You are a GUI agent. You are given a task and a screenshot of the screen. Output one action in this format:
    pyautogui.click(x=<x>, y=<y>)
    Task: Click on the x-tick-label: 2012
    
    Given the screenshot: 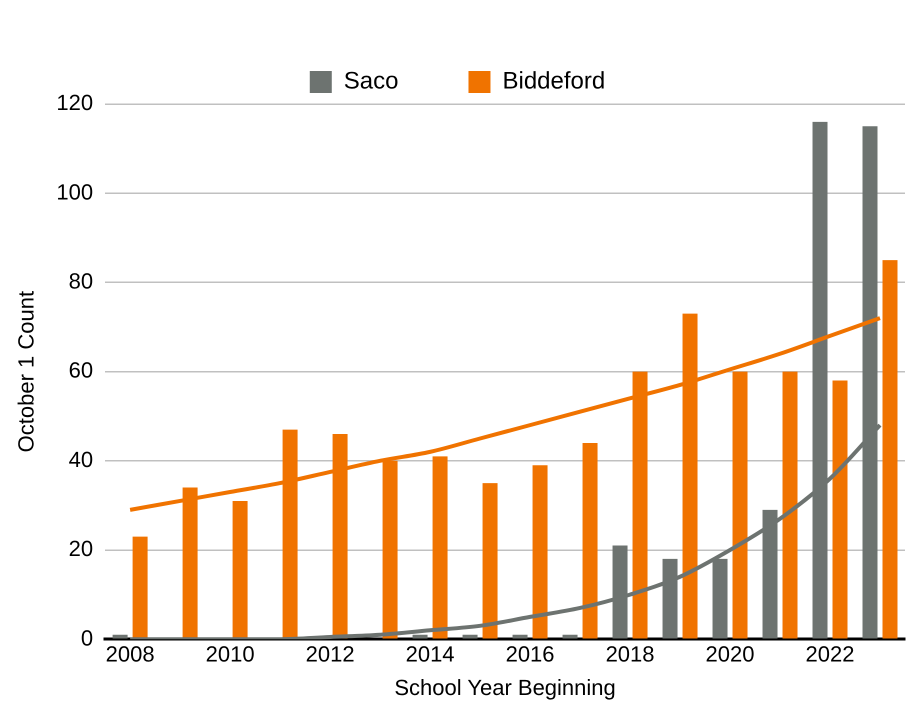 What is the action you would take?
    pyautogui.click(x=330, y=653)
    